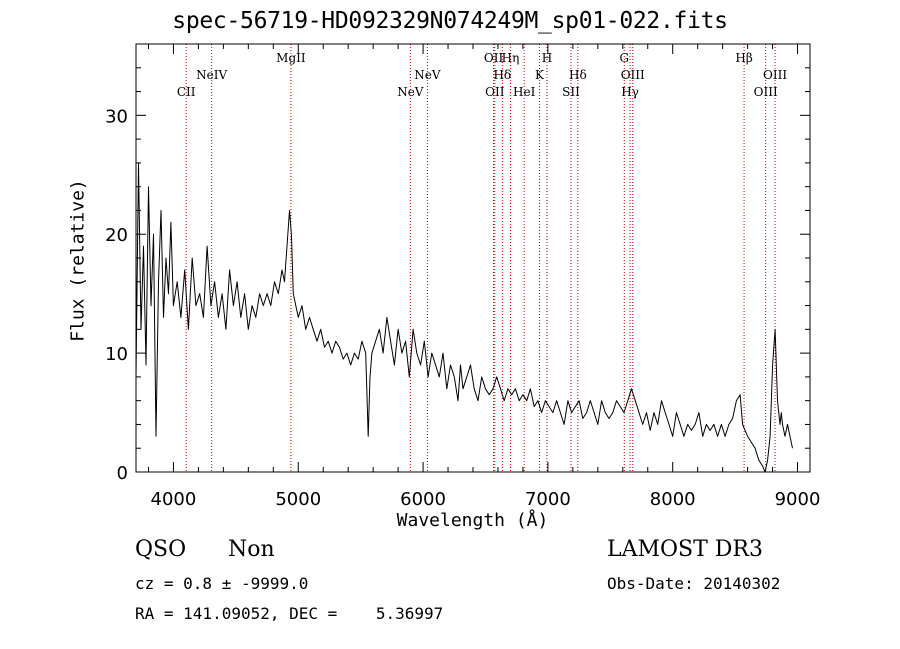 The height and width of the screenshot is (649, 900). What do you see at coordinates (298, 499) in the screenshot?
I see `x-tick-label-1: 5000` at bounding box center [298, 499].